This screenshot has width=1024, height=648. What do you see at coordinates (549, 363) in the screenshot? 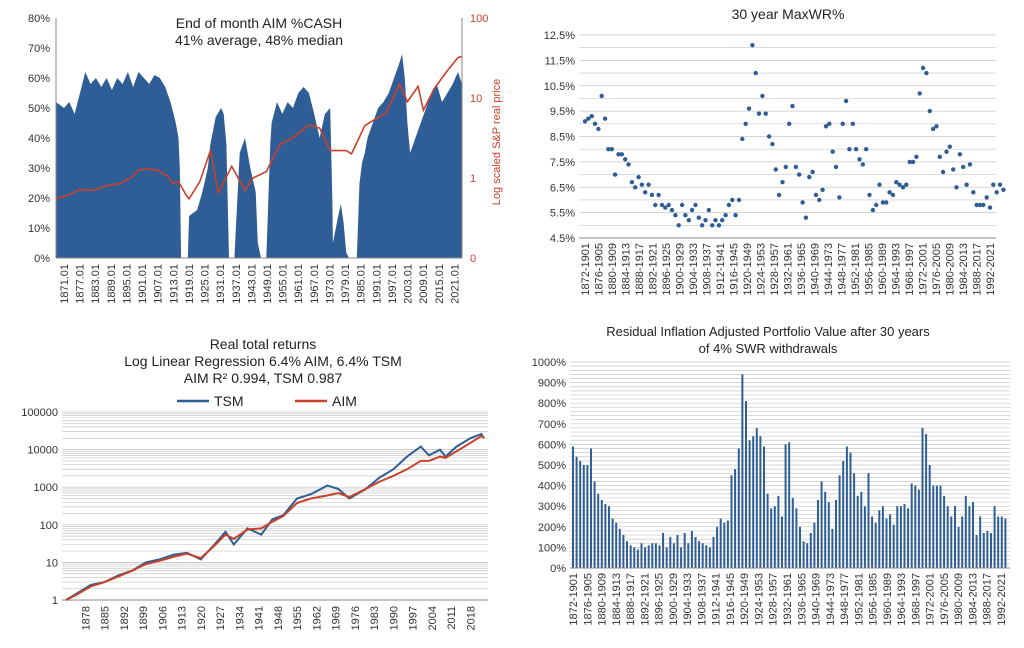
I see `residual-y-tick-label: 1000%` at bounding box center [549, 363].